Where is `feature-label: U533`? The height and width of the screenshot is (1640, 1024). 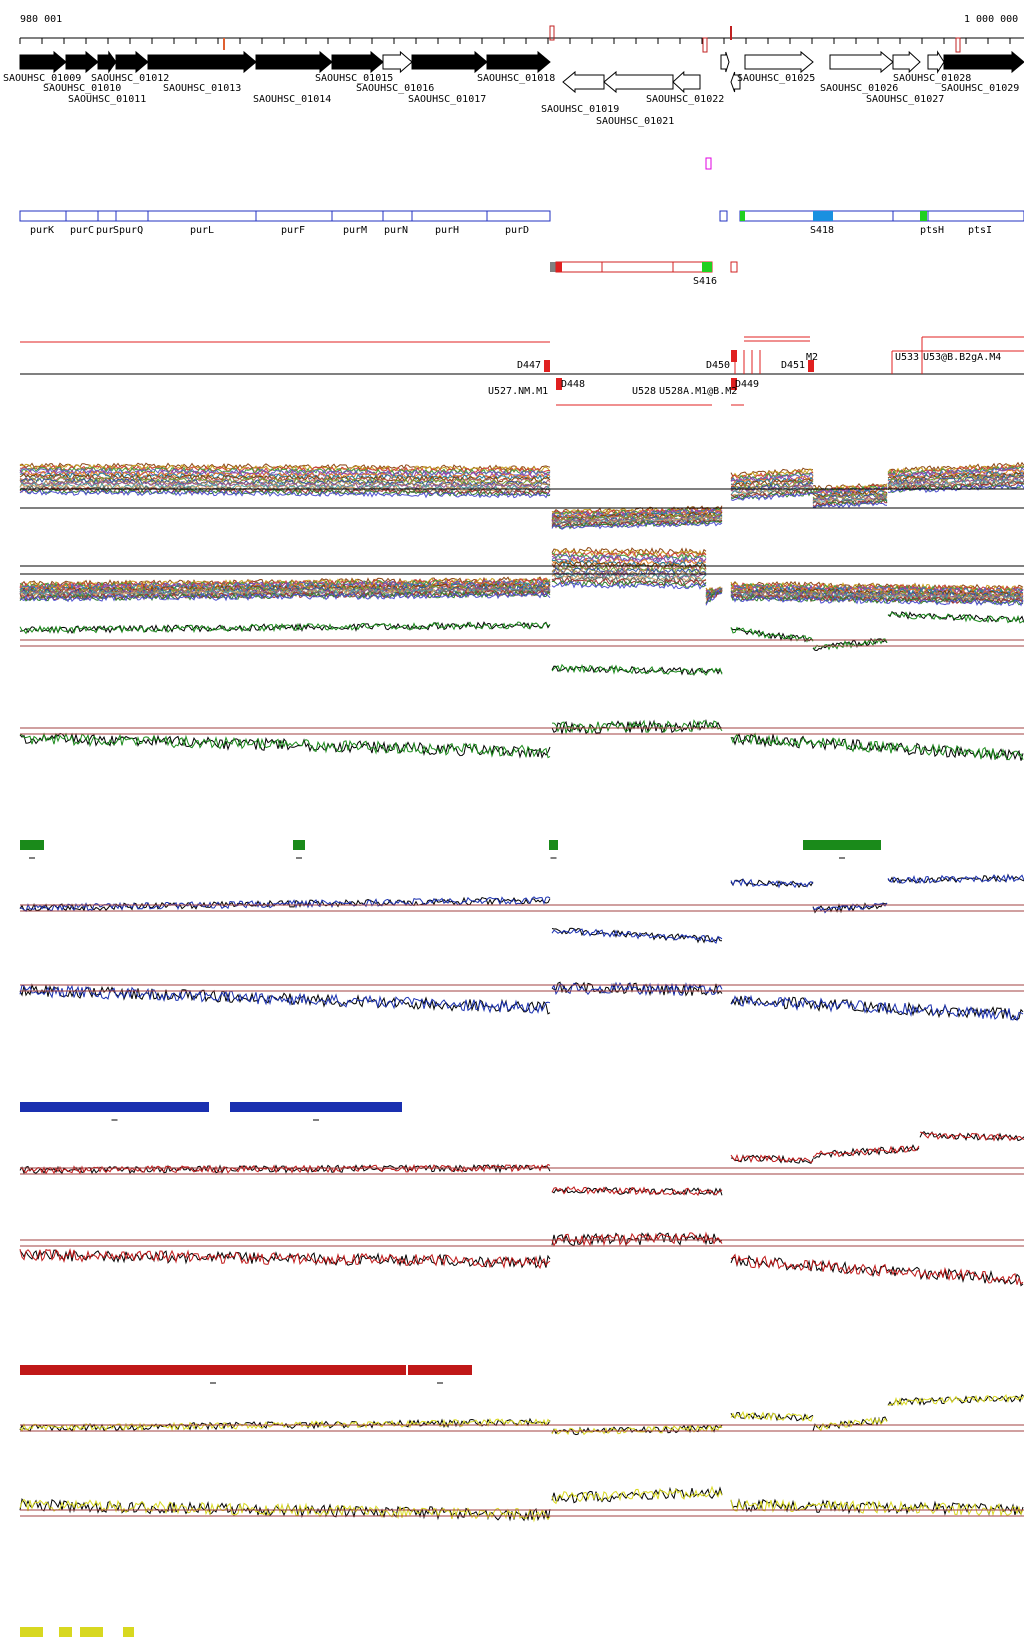 feature-label: U533 is located at coordinates (907, 357).